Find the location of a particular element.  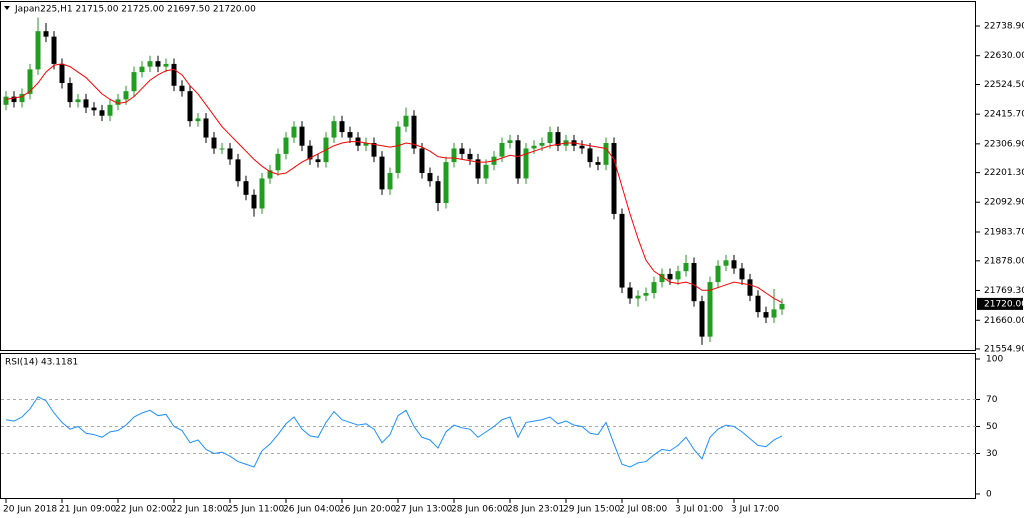

y-tick-label: 21769.30 is located at coordinates (1004, 291).